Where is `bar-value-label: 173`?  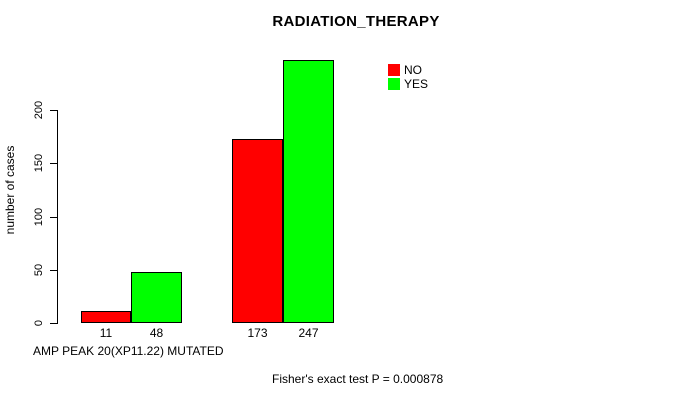 bar-value-label: 173 is located at coordinates (257, 333).